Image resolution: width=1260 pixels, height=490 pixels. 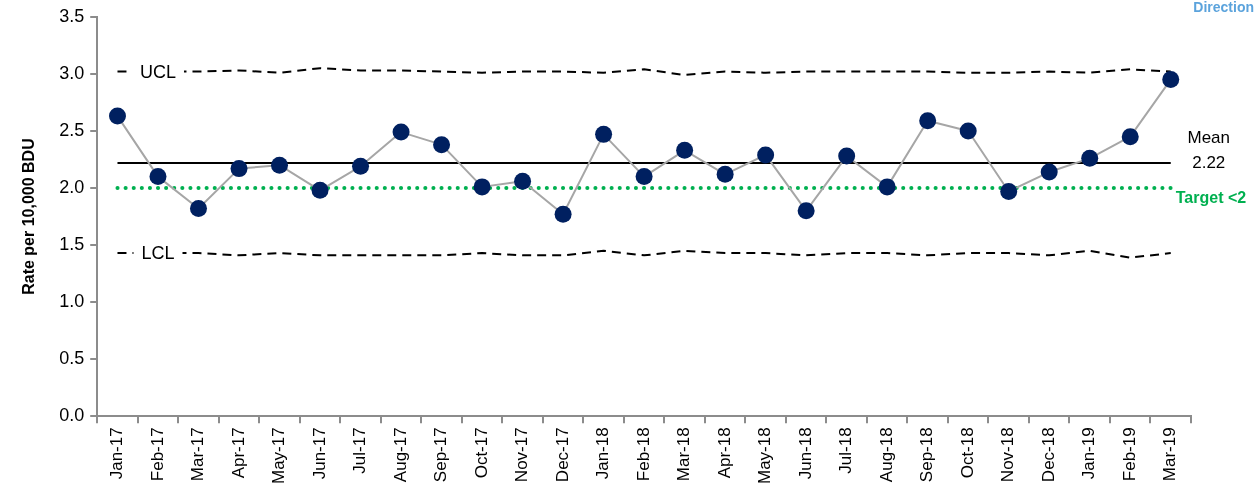 I want to click on ref-line-label: Target <2, so click(x=1211, y=198).